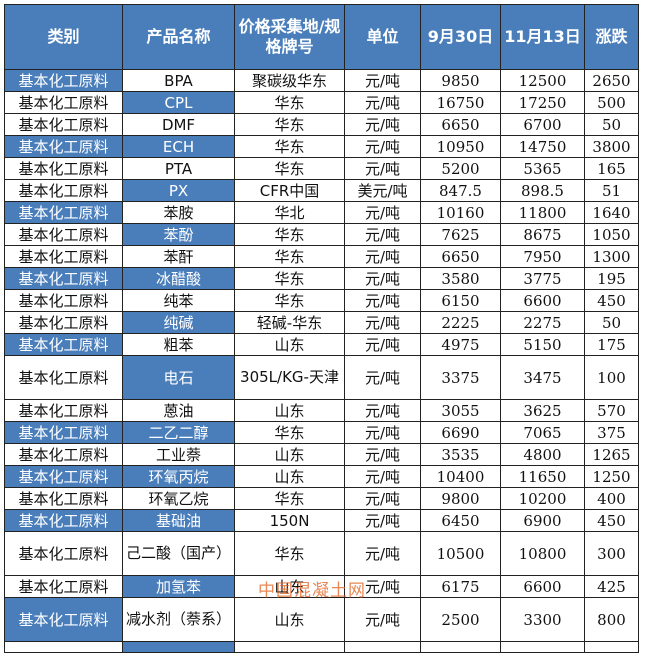  I want to click on product-cell: CPL, so click(178, 102).